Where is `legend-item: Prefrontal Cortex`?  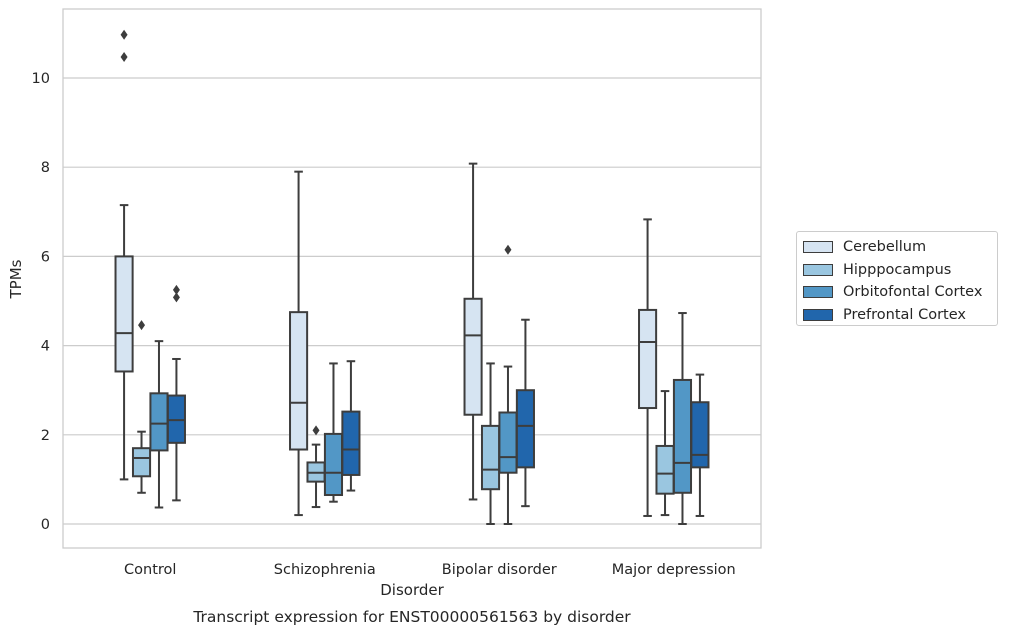 legend-item: Prefrontal Cortex is located at coordinates (900, 315).